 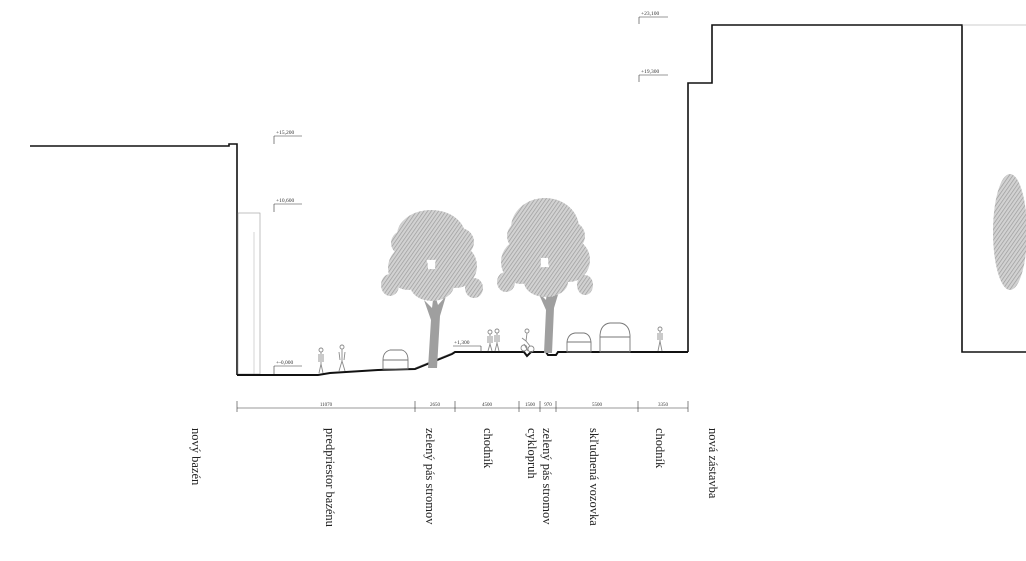 I want to click on dimension-label-2: 2650, so click(x=435, y=405).